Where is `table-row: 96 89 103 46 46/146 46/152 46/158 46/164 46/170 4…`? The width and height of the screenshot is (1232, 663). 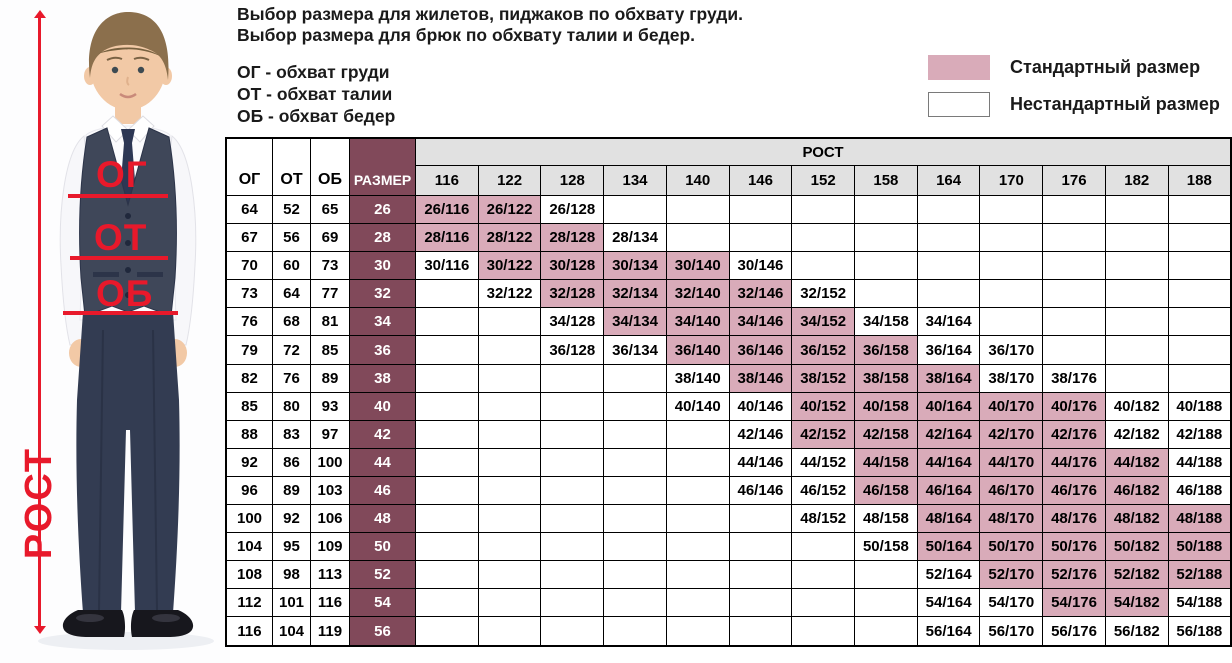
table-row: 96 89 103 46 46/146 46/152 46/158 46/164 46/170 4… is located at coordinates (728, 490).